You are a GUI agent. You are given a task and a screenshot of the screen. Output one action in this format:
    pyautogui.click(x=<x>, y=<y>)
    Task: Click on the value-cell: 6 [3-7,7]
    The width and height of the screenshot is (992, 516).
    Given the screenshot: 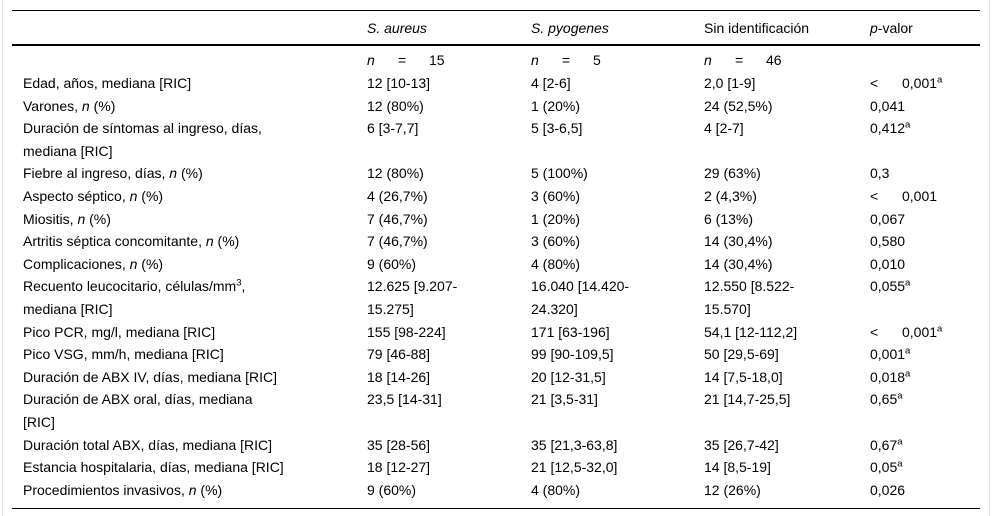 What is the action you would take?
    pyautogui.click(x=393, y=128)
    